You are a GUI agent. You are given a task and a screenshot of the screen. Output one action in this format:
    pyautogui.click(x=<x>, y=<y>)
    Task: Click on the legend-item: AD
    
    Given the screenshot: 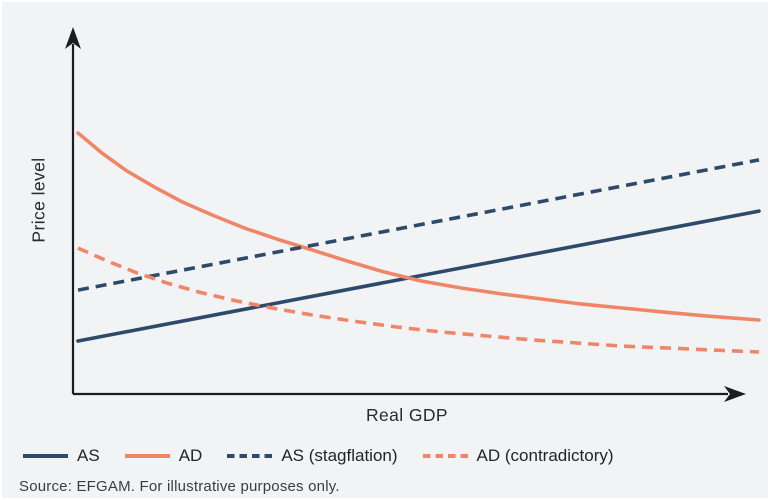 What is the action you would take?
    pyautogui.click(x=163, y=456)
    